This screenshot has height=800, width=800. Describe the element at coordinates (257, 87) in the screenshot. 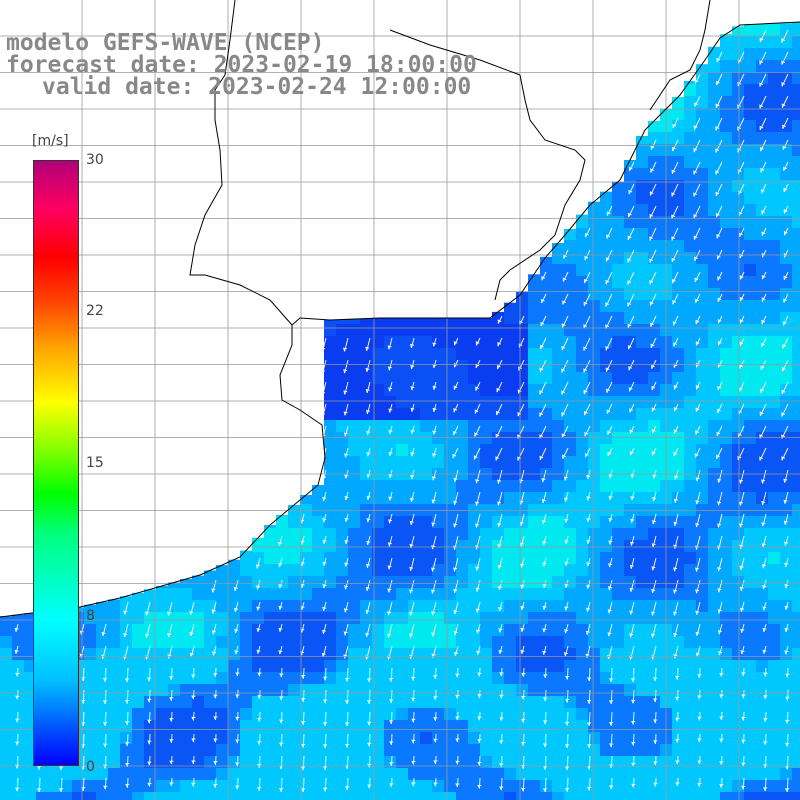

I see `valid-date: valid date: 2023-02-24 12:00:00` at that location.